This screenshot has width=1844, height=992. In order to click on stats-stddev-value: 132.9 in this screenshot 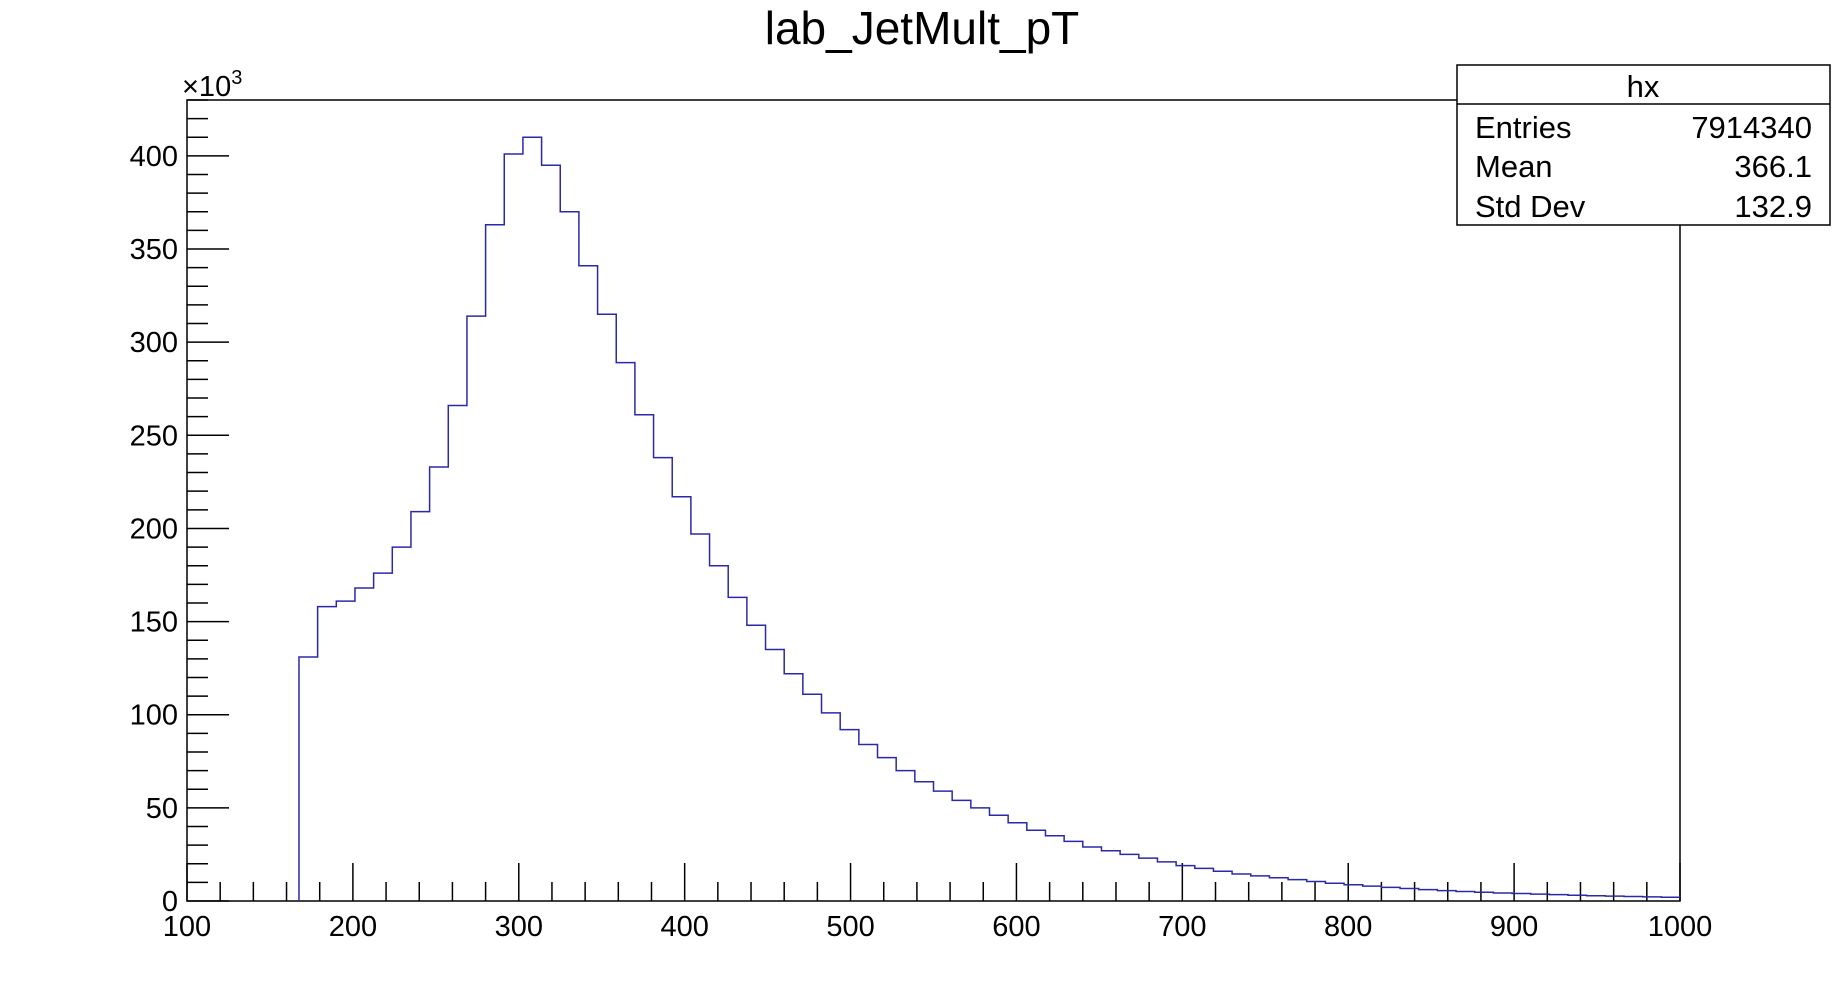, I will do `click(1773, 206)`.